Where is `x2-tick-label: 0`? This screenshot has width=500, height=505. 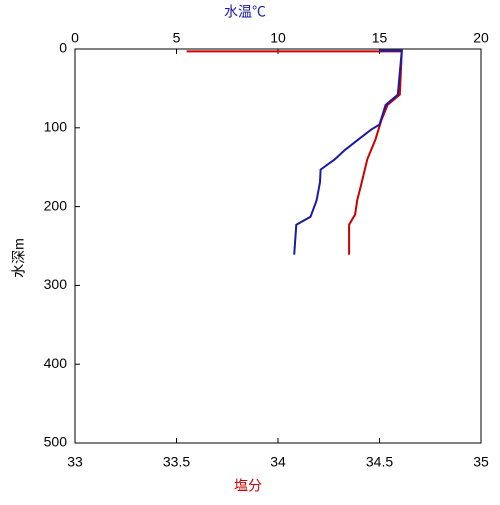
x2-tick-label: 0 is located at coordinates (75, 38).